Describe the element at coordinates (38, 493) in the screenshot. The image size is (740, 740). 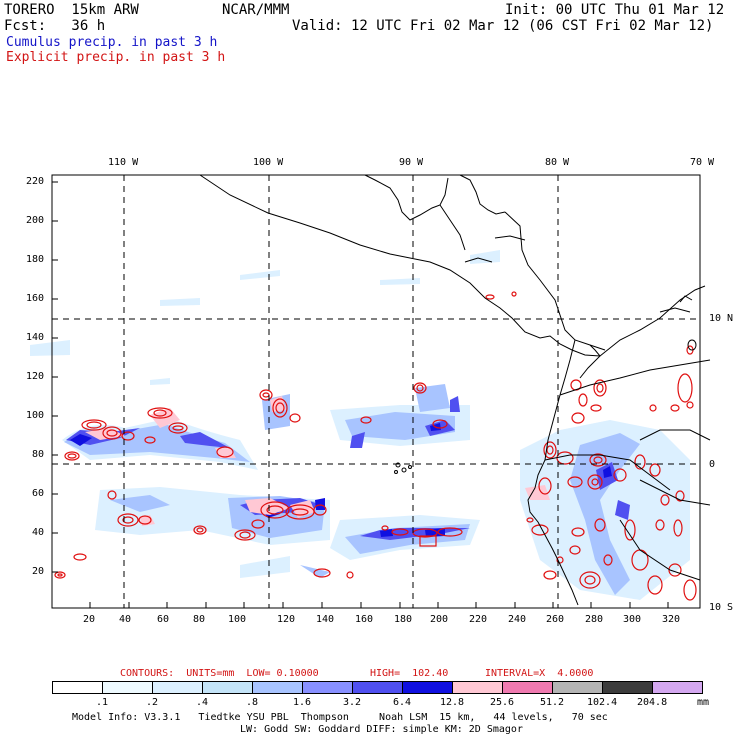
I see `y-tick-label: 60` at that location.